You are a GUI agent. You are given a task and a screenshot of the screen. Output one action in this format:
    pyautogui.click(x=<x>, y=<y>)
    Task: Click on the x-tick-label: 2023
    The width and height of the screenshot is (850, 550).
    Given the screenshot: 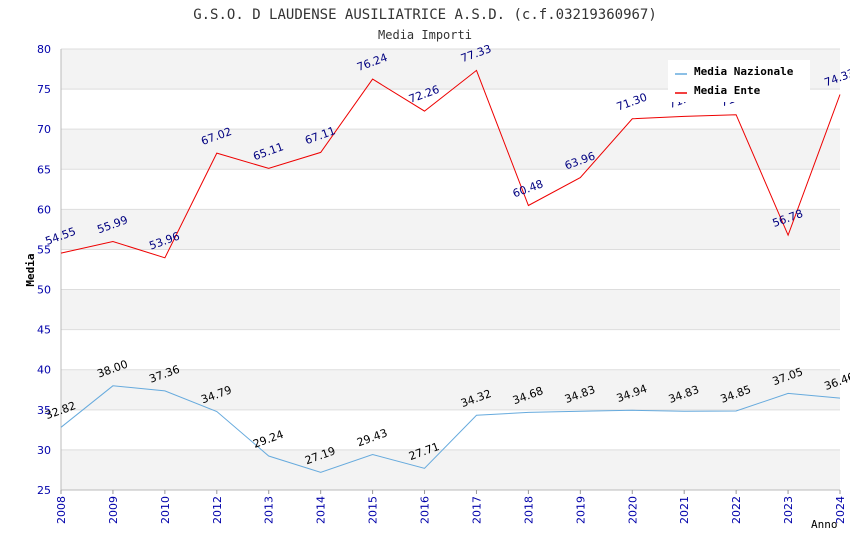 What is the action you would take?
    pyautogui.click(x=788, y=510)
    